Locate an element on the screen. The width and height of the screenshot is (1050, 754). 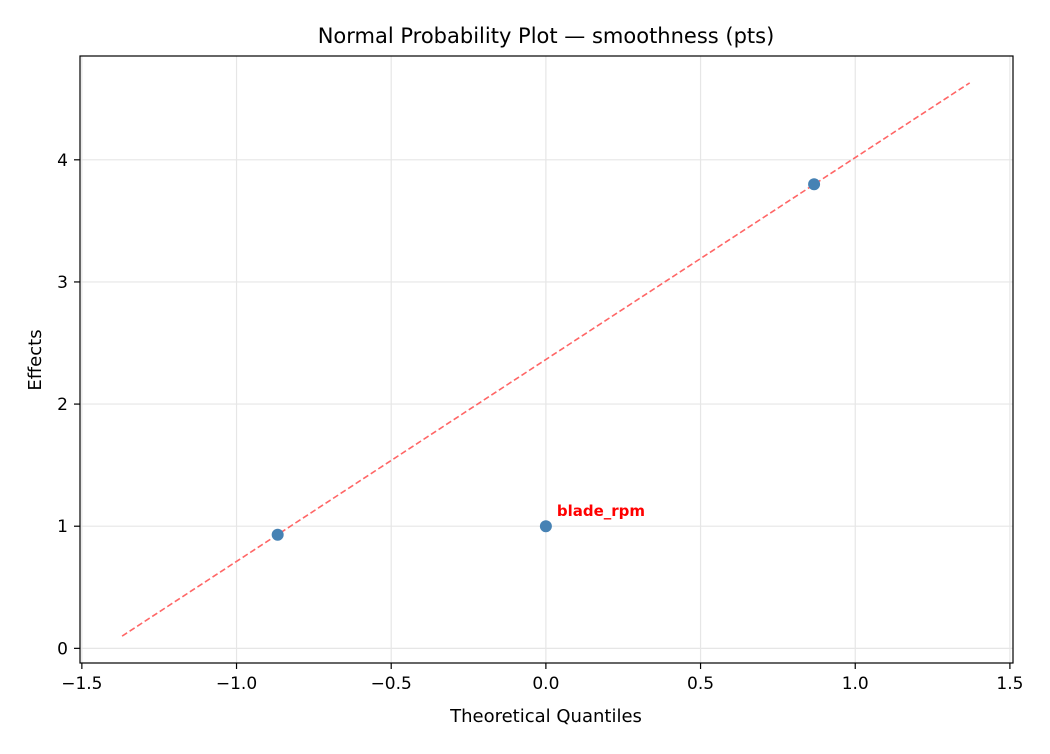
y-tick-label: 3 is located at coordinates (62, 283).